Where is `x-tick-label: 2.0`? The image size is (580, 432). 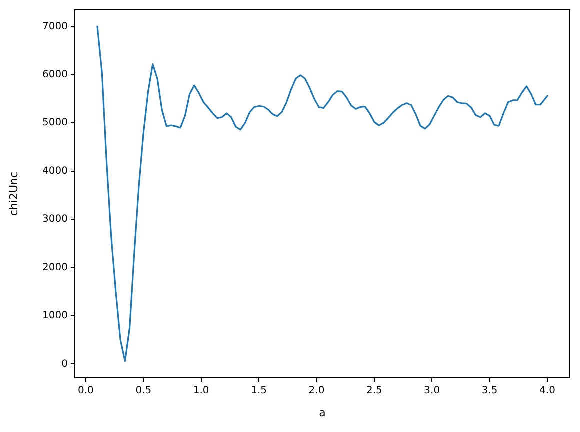 x-tick-label: 2.0 is located at coordinates (316, 391).